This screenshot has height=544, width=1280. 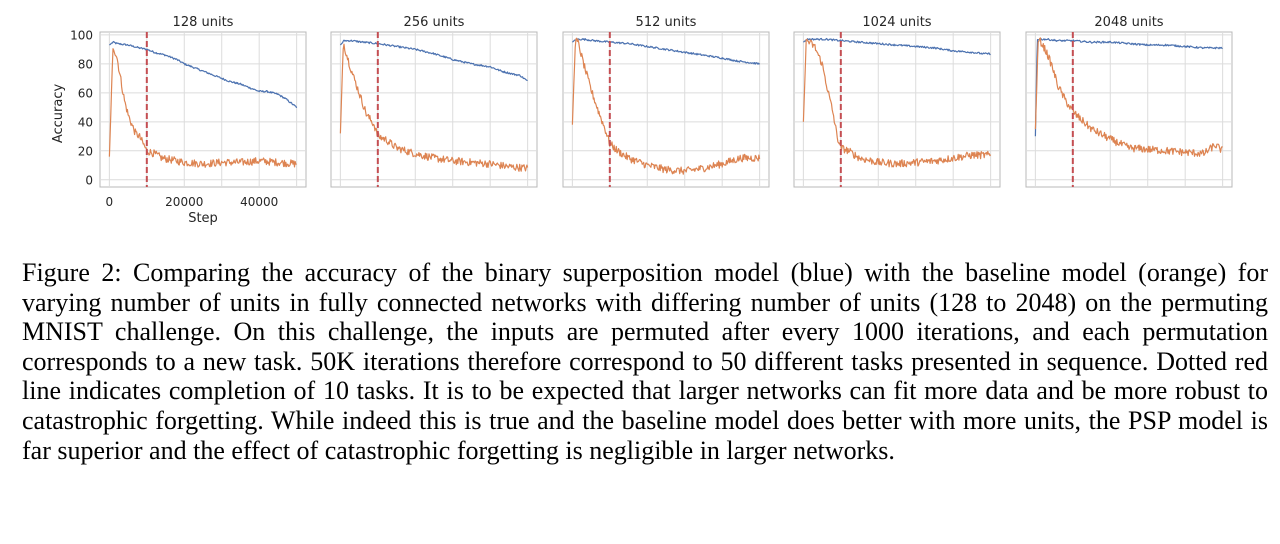 I want to click on y-tick-label: 20, so click(x=85, y=151).